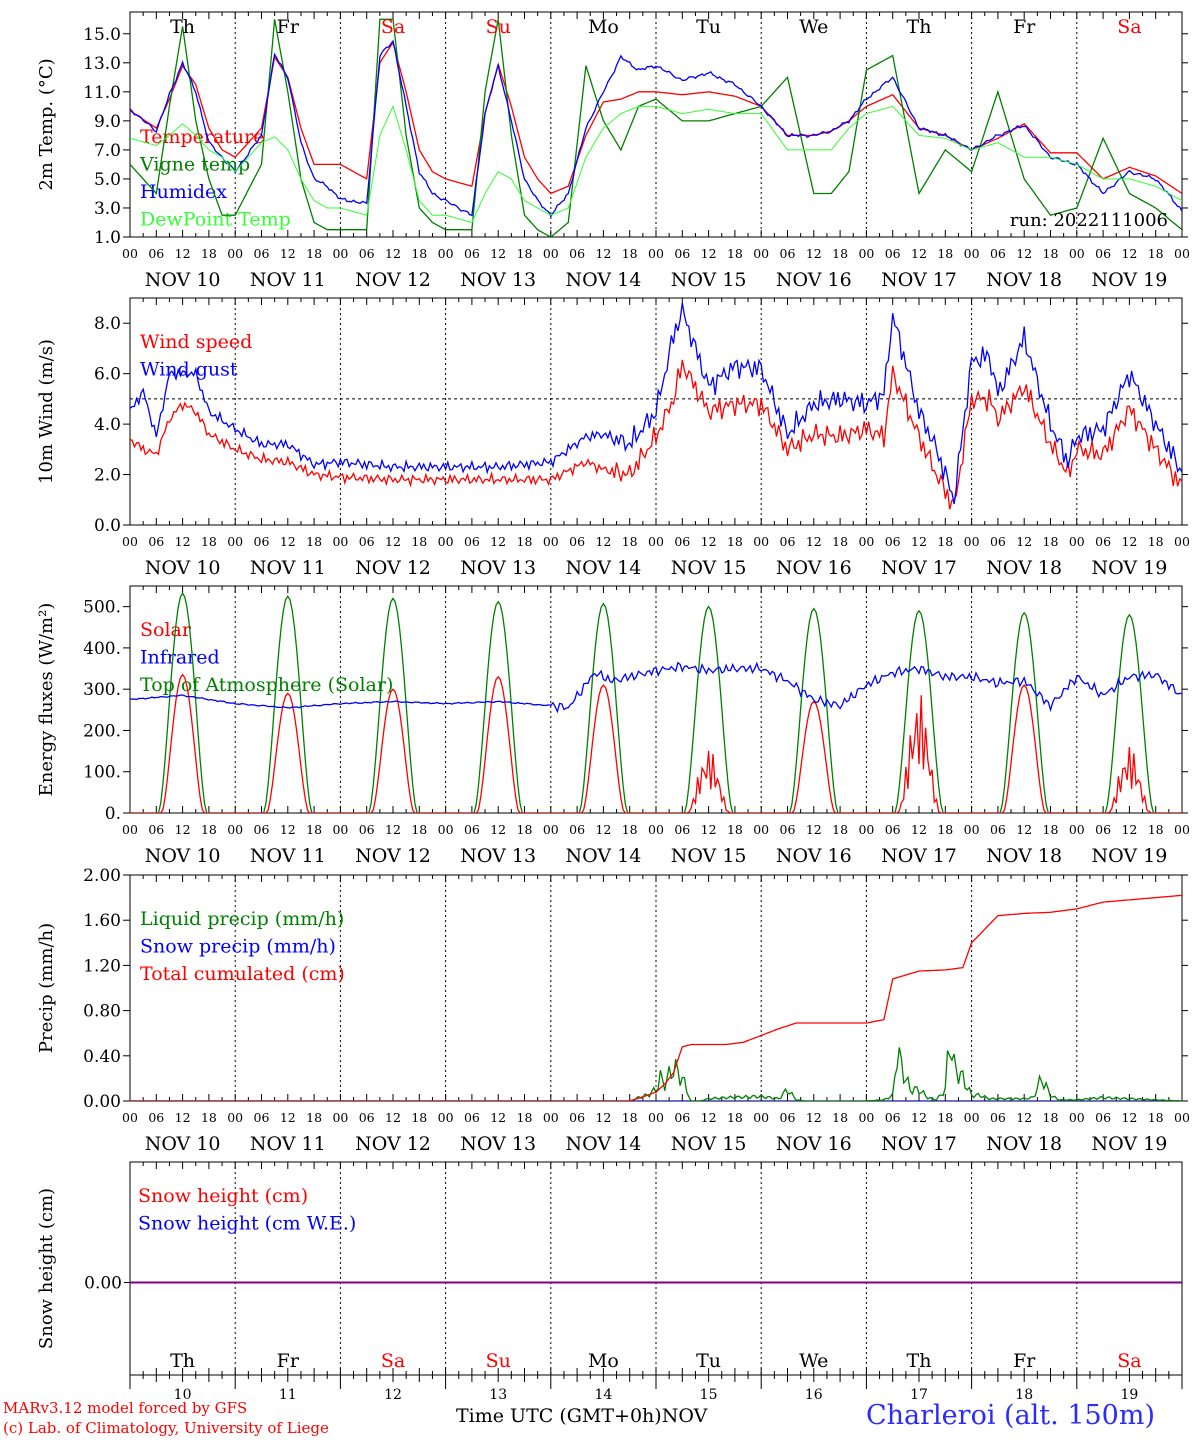  Describe the element at coordinates (102, 35) in the screenshot. I see `y-tick-label: 15.0` at that location.